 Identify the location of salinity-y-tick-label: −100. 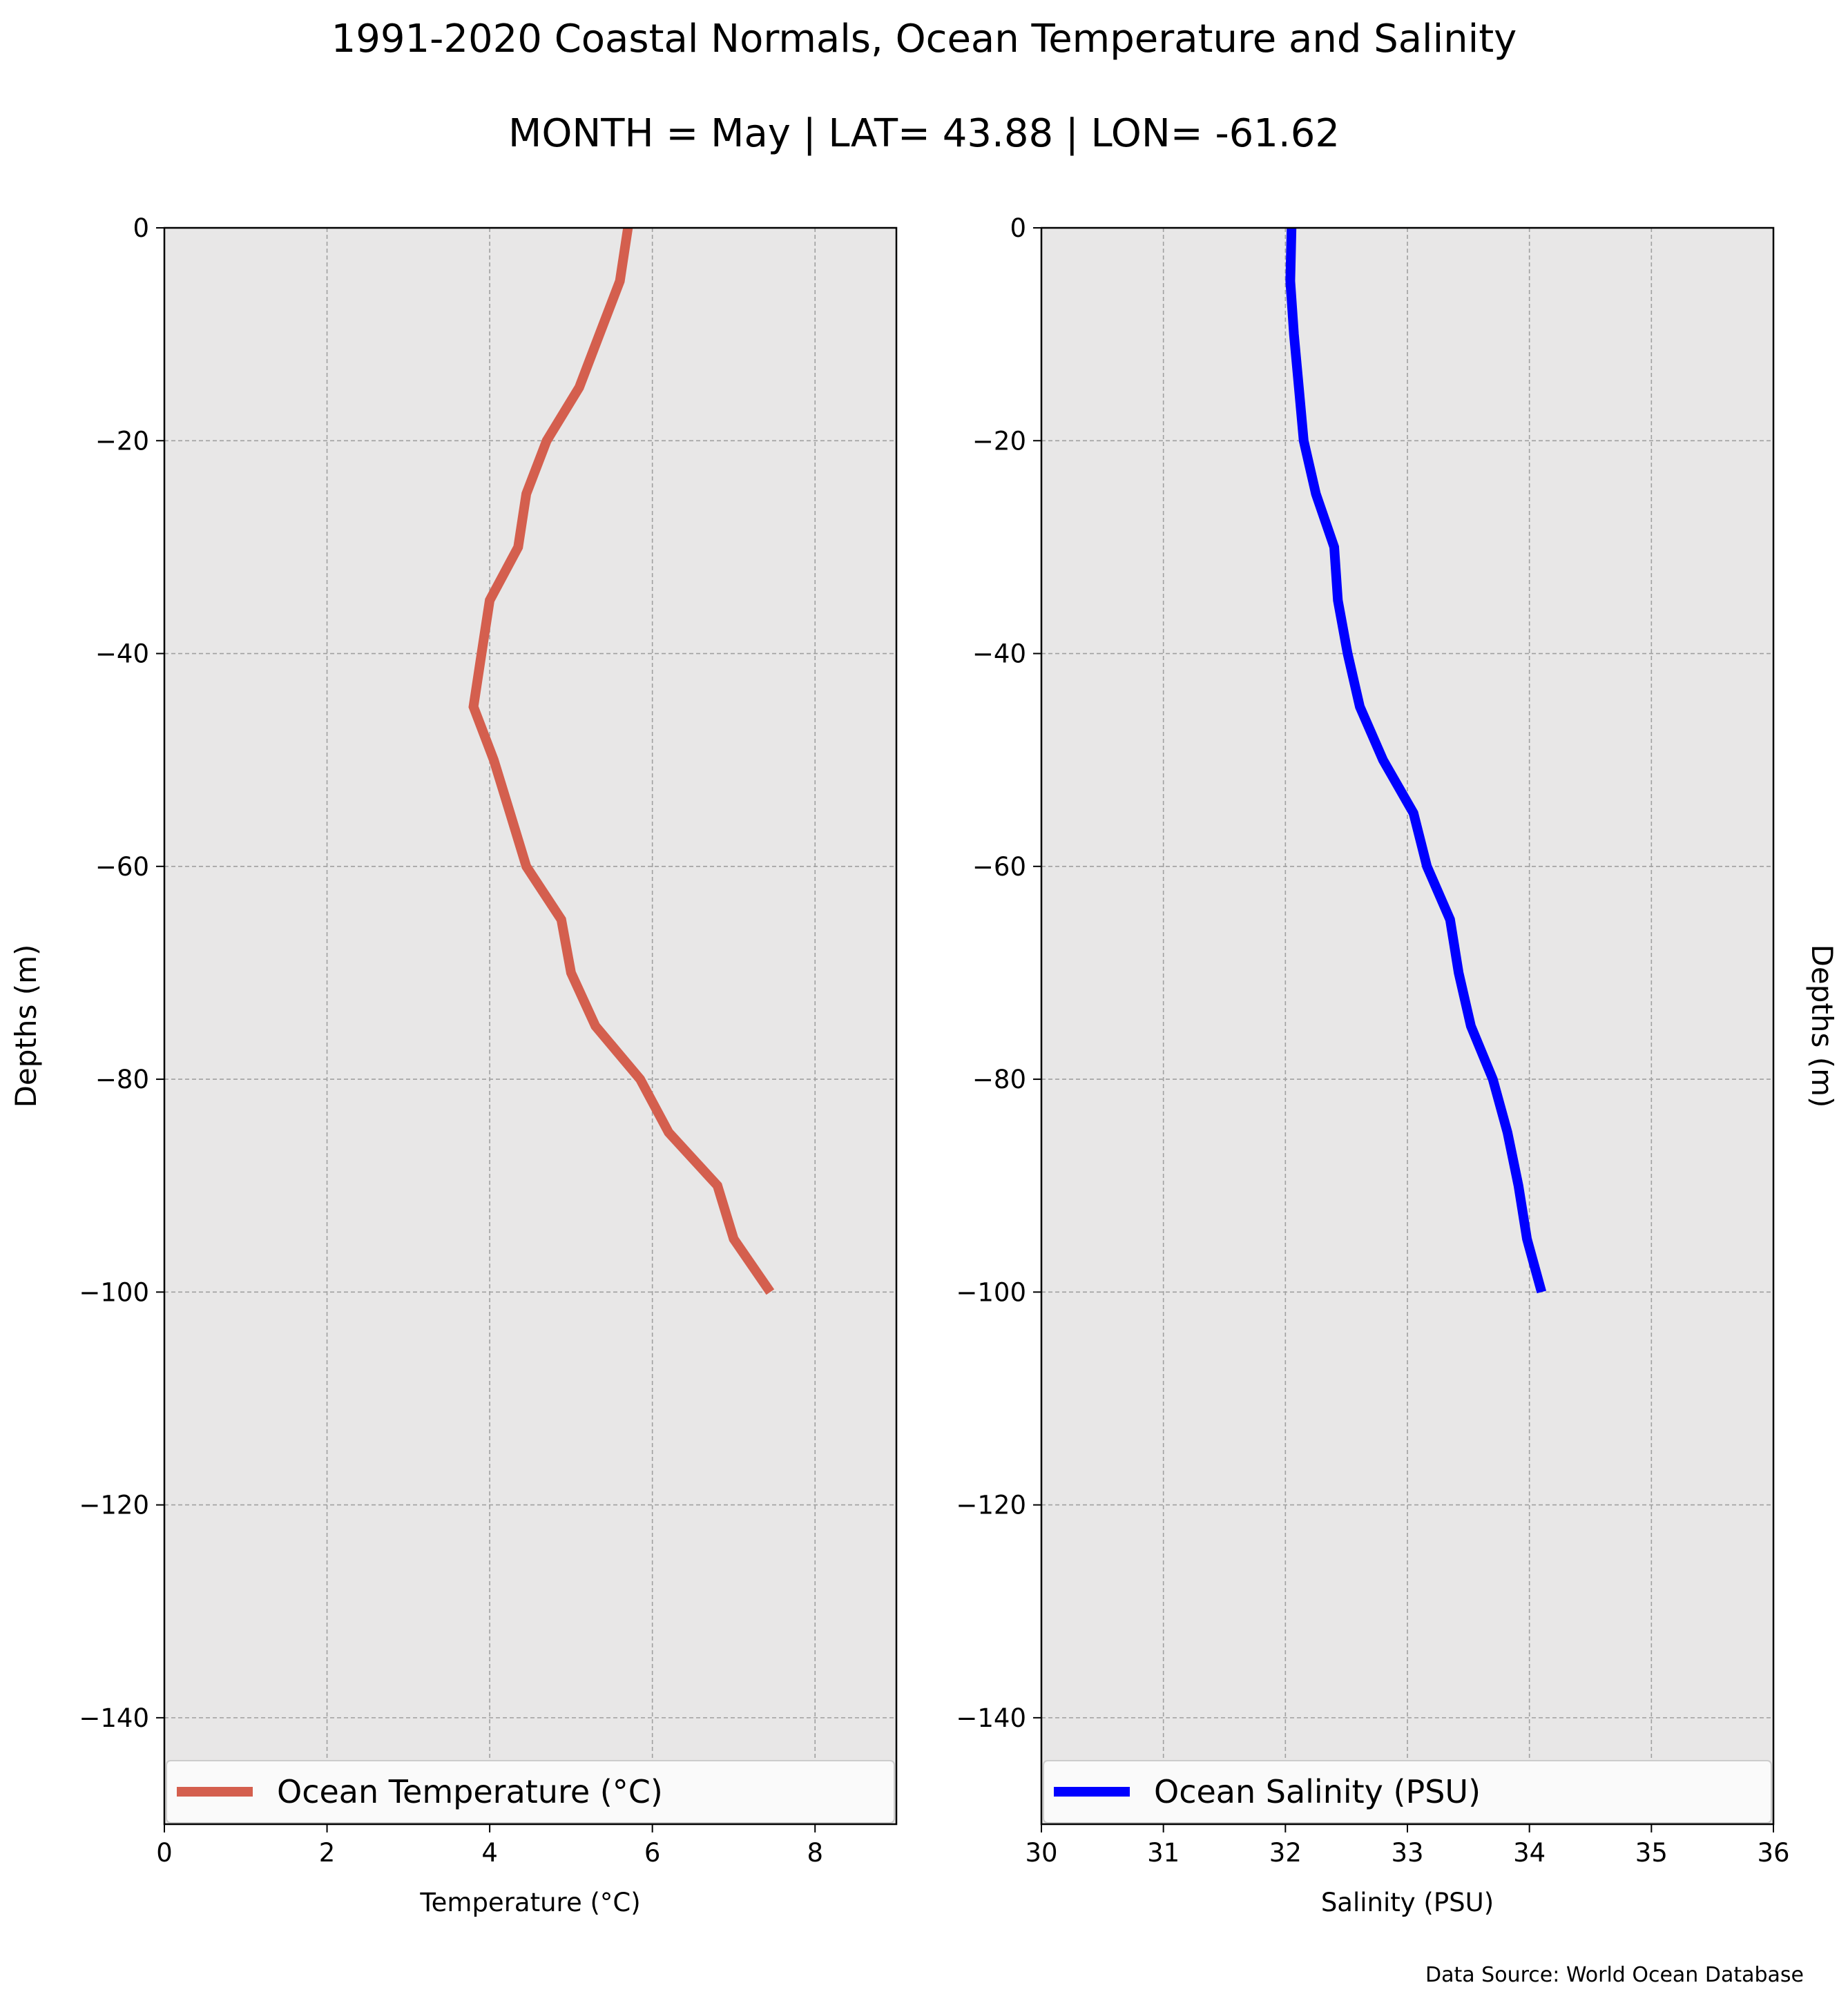
(991, 1292).